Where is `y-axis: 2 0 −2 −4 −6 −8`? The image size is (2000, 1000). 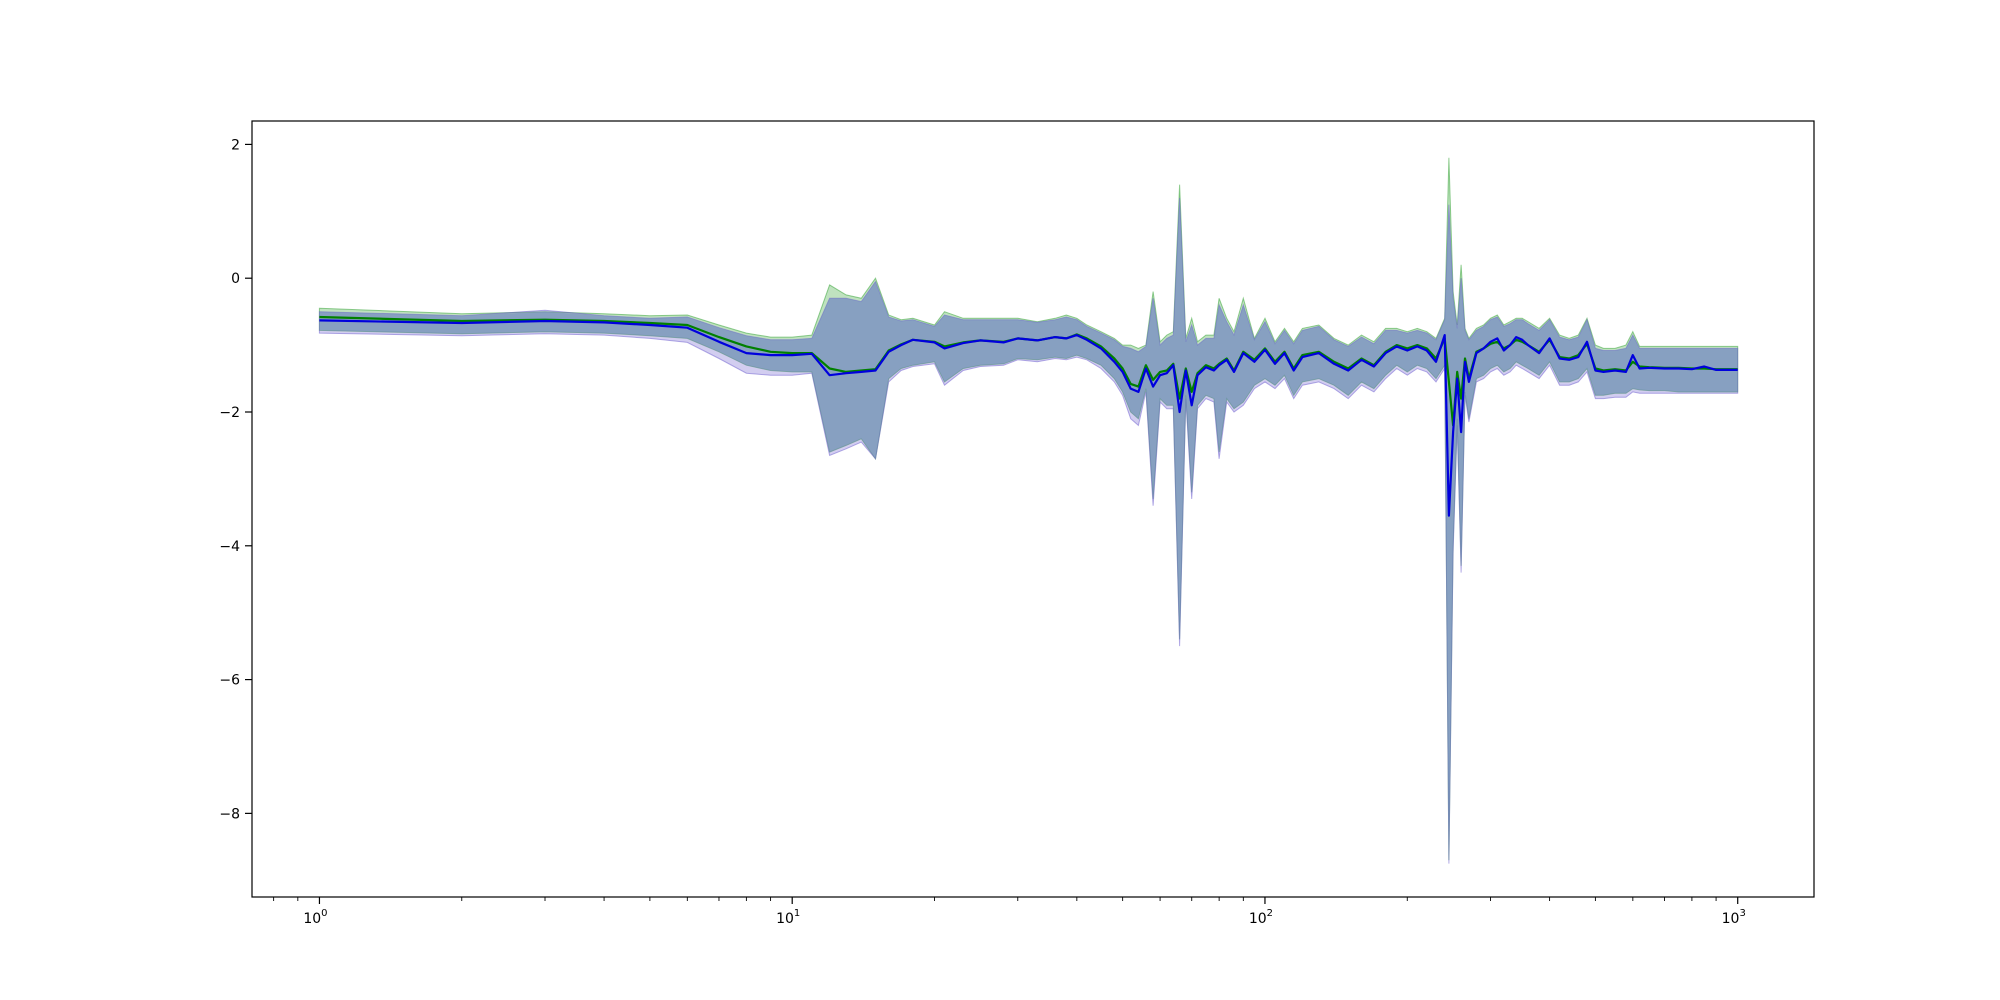 y-axis: 2 0 −2 −4 −6 −8 is located at coordinates (235, 479).